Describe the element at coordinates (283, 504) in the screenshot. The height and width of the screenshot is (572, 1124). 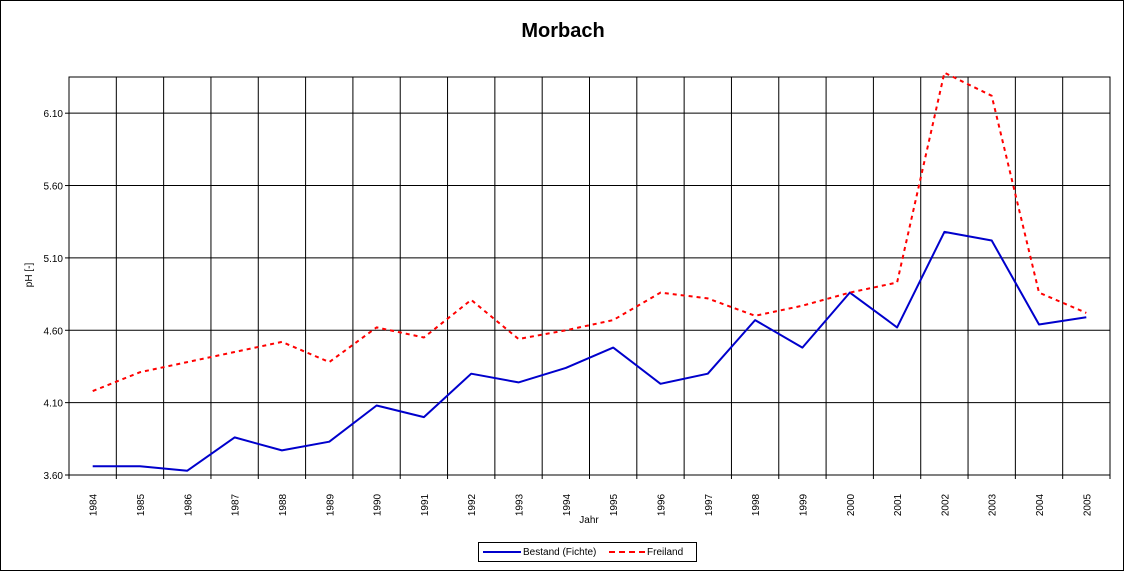
I see `x-tick-label: 1988` at that location.